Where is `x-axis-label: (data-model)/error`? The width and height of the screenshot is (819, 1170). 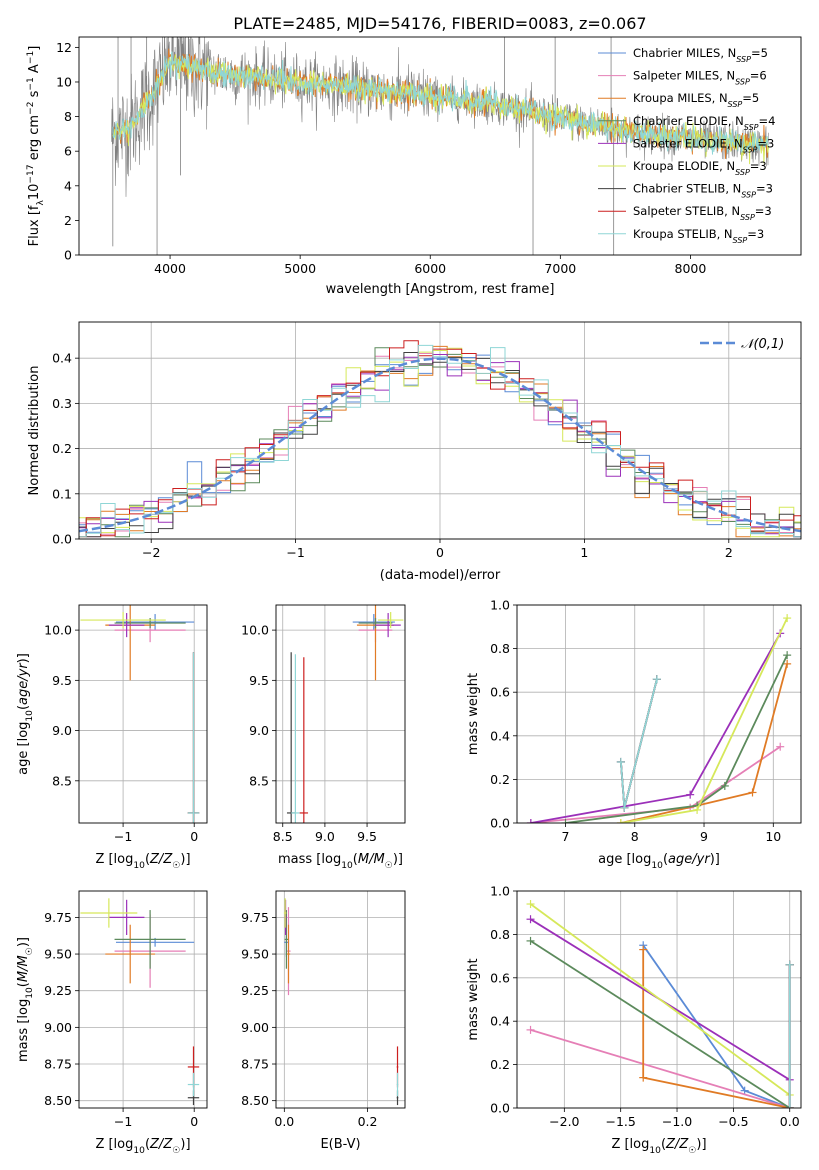 x-axis-label: (data-model)/error is located at coordinates (440, 575).